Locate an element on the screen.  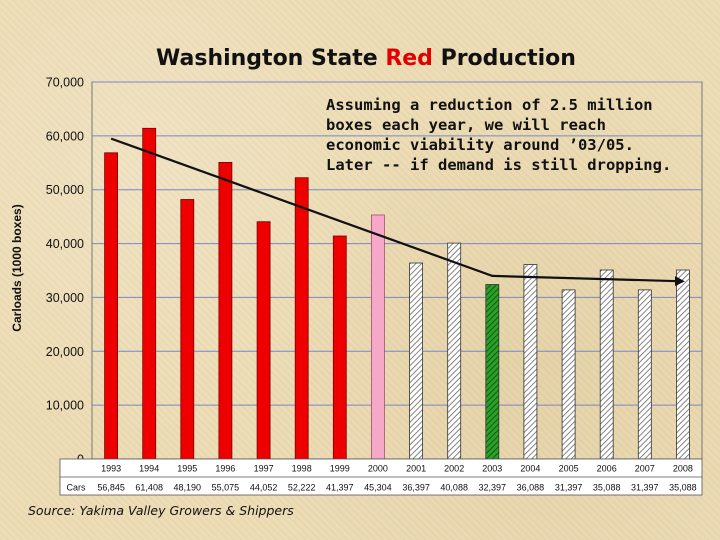
bar-2004 is located at coordinates (530, 362).